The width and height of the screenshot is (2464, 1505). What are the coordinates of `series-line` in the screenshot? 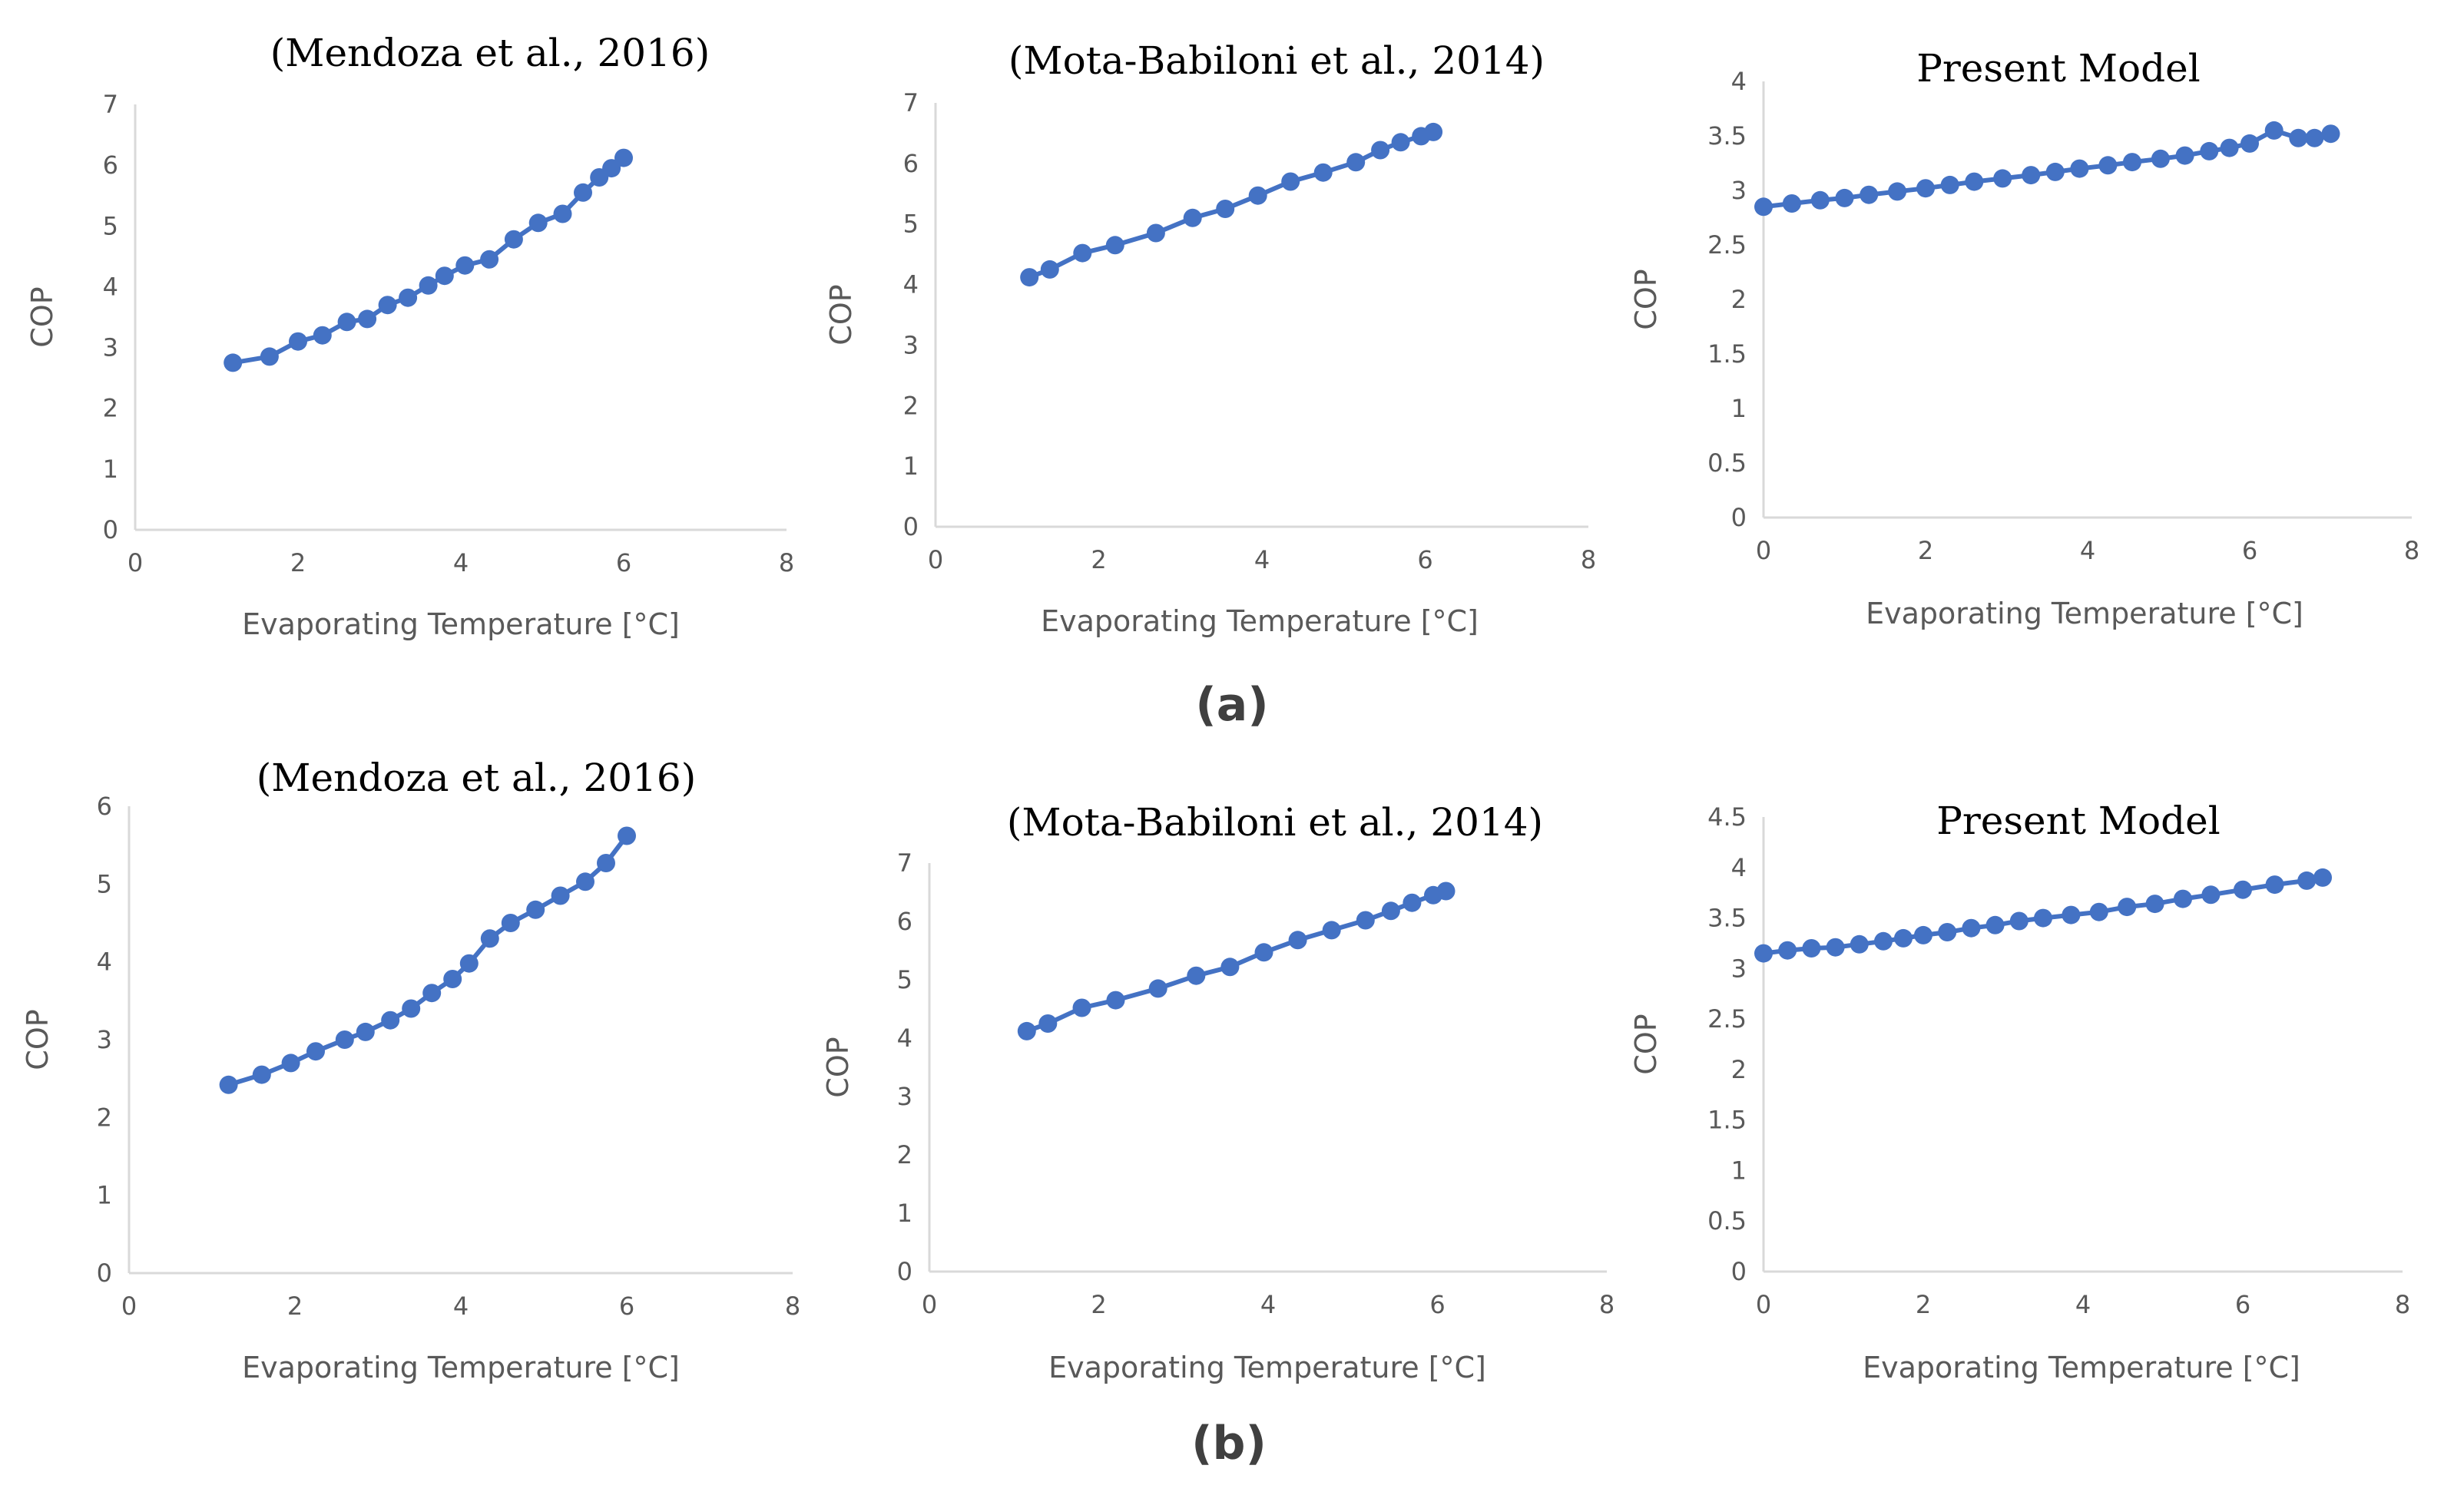 It's located at (428, 961).